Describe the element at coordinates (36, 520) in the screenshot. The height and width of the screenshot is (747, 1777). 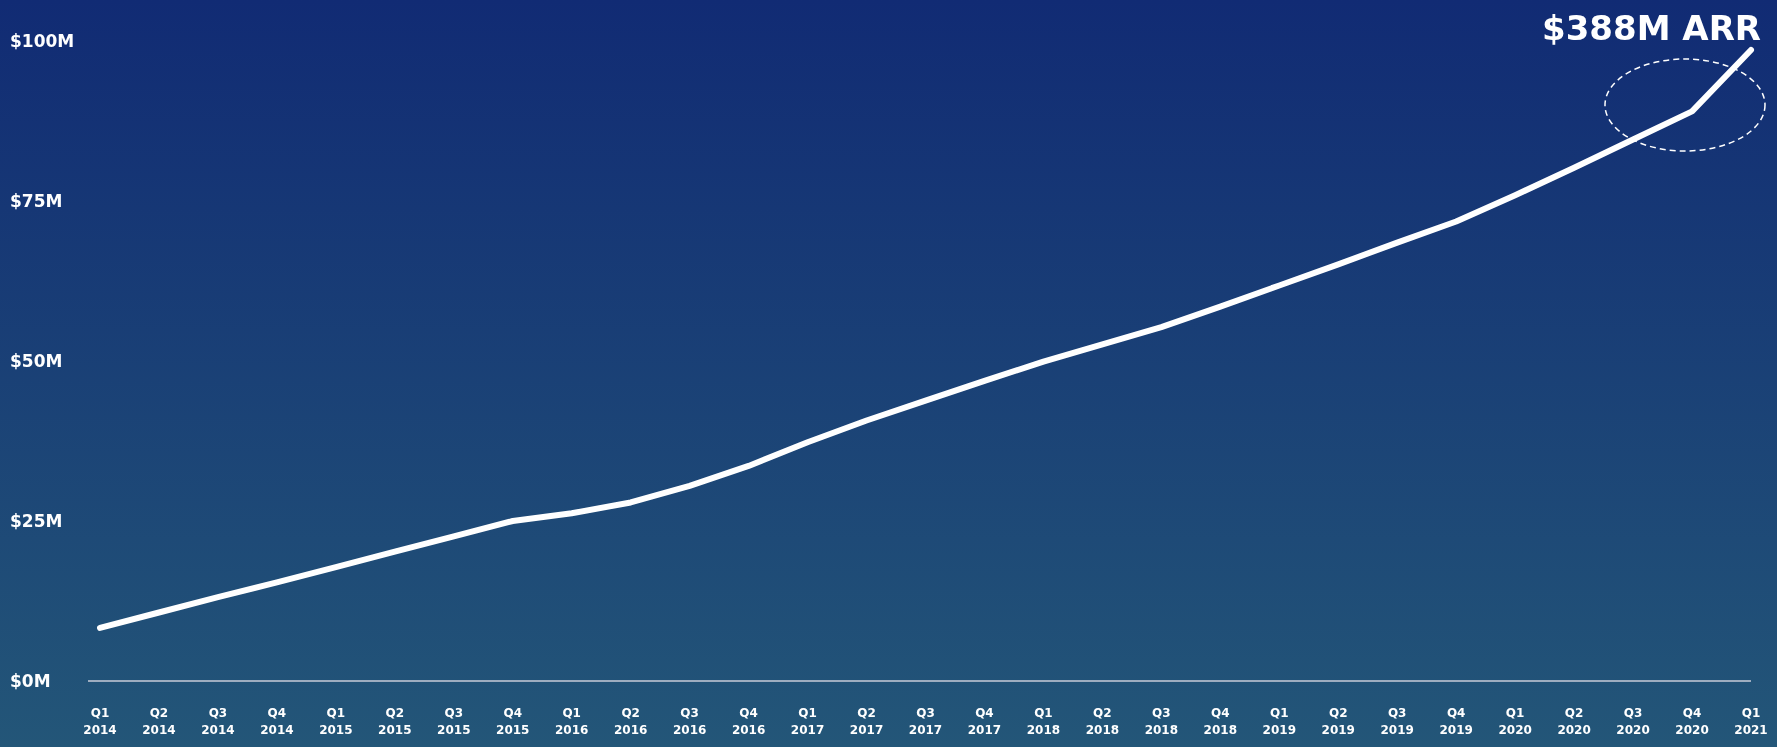
I see `y-tick-label: $25M` at that location.